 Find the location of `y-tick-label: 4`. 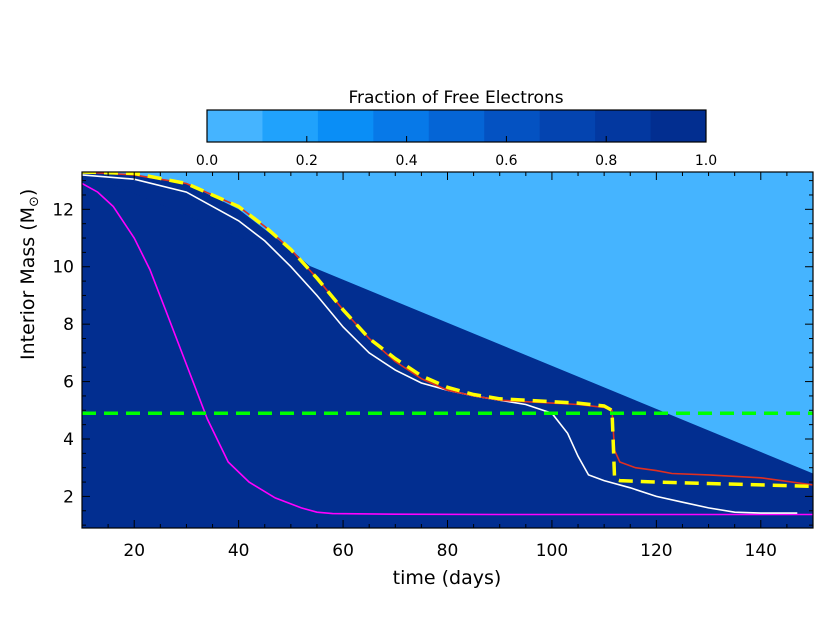

y-tick-label: 4 is located at coordinates (68, 440).